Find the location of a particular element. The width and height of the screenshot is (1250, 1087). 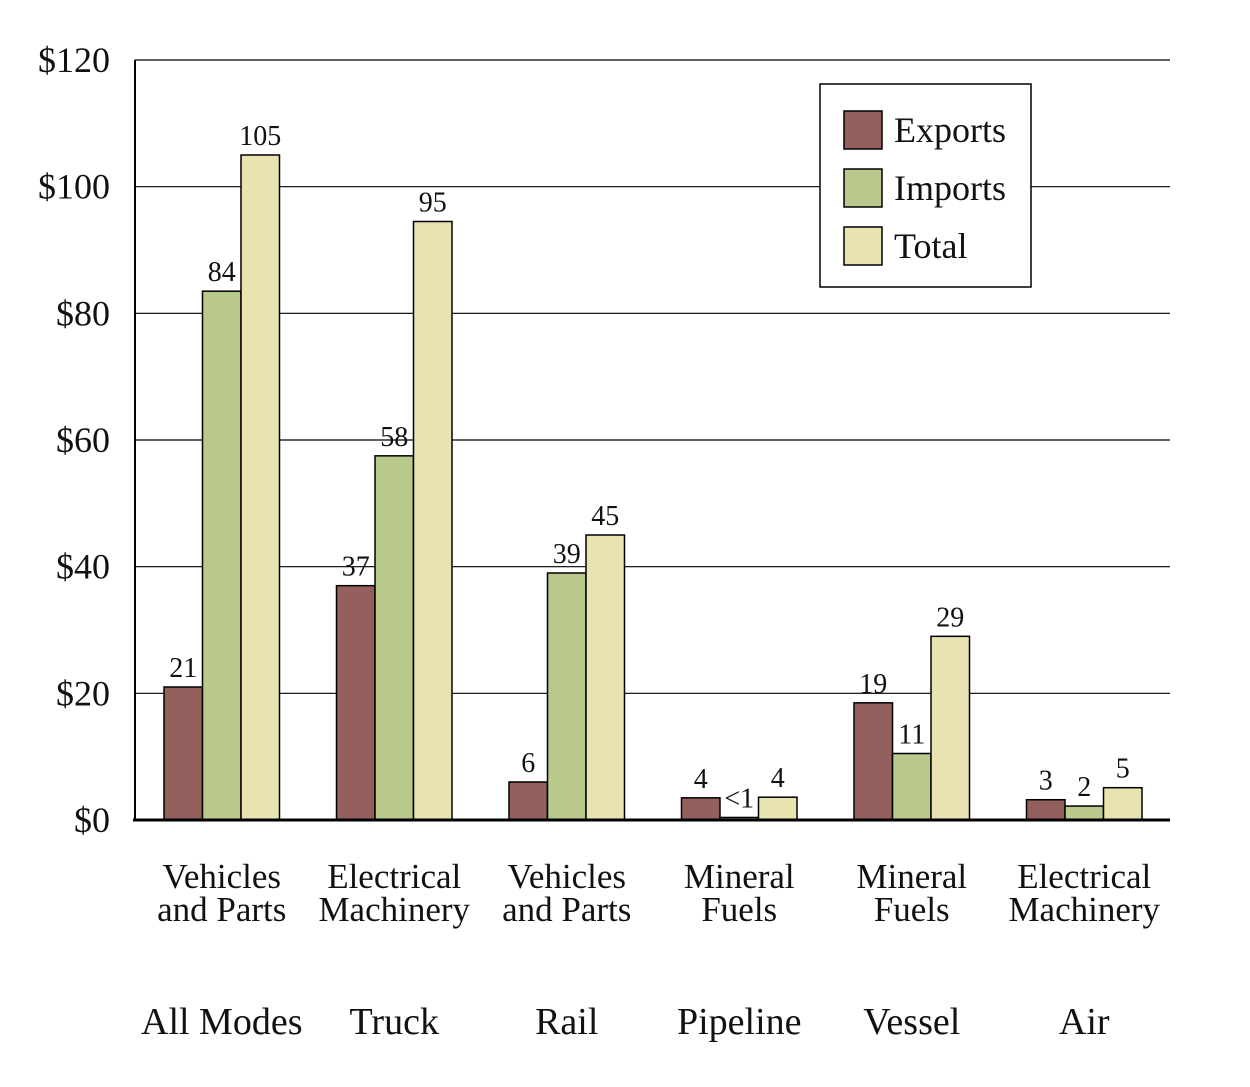

data-label: 6 is located at coordinates (528, 763).